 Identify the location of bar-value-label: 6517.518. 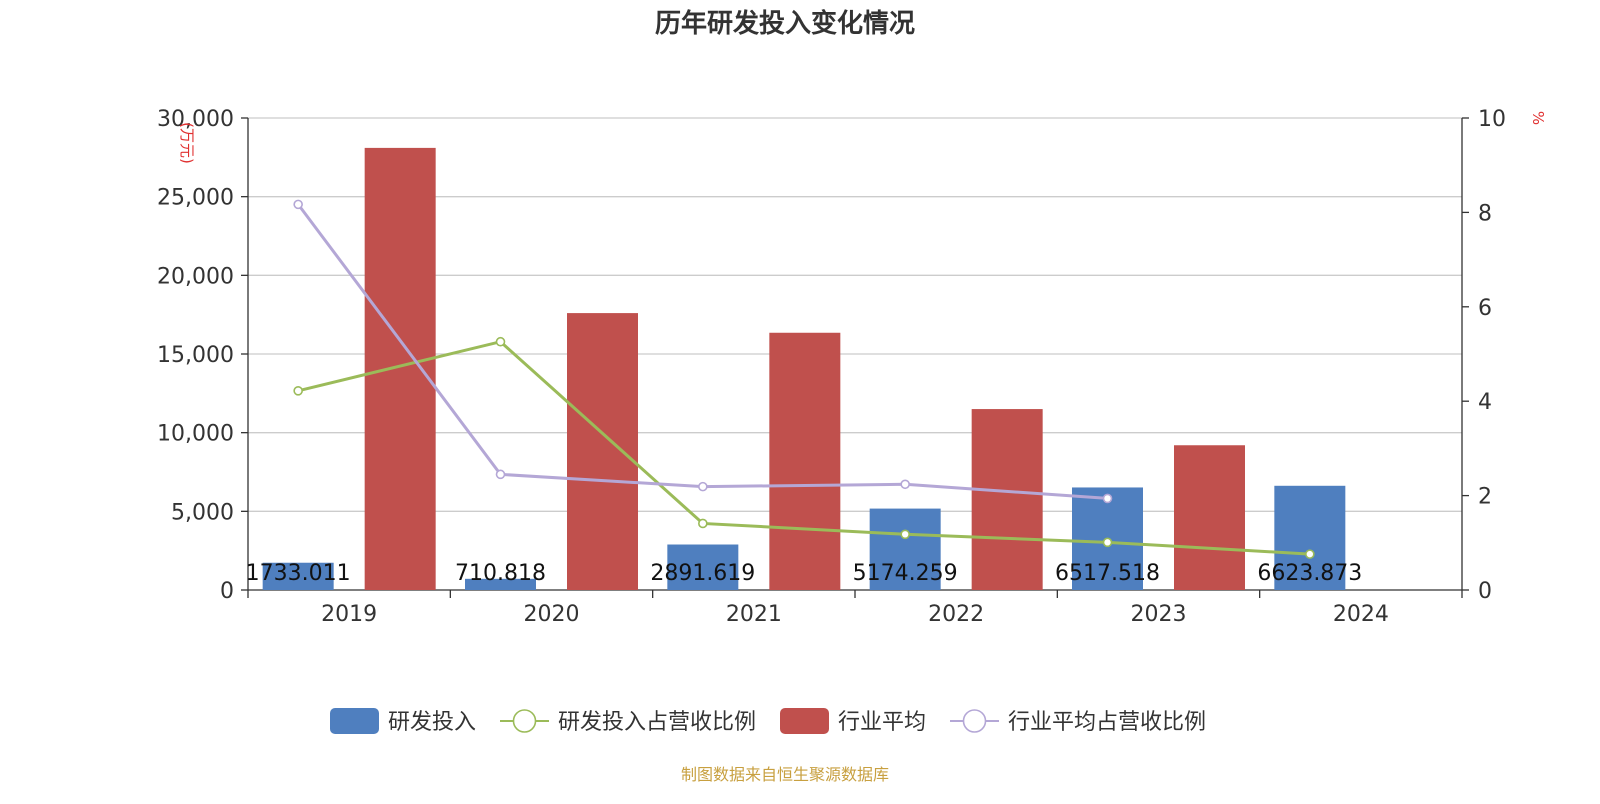
(1107, 573).